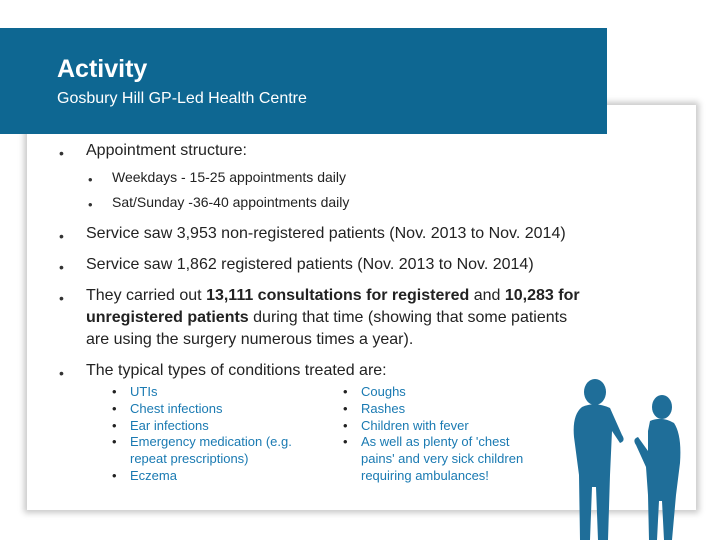  I want to click on list-item-continued: repeat prescriptions), so click(189, 459).